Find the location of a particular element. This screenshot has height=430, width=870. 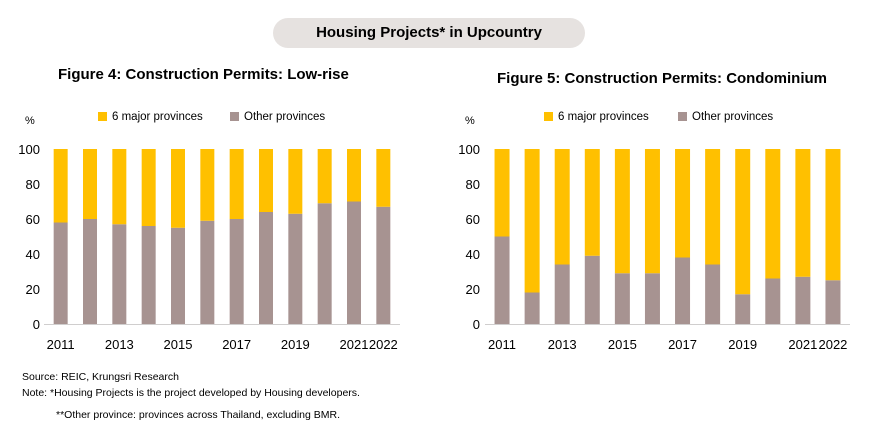

source-note: Source: REIC, Krungsri Research is located at coordinates (100, 377).